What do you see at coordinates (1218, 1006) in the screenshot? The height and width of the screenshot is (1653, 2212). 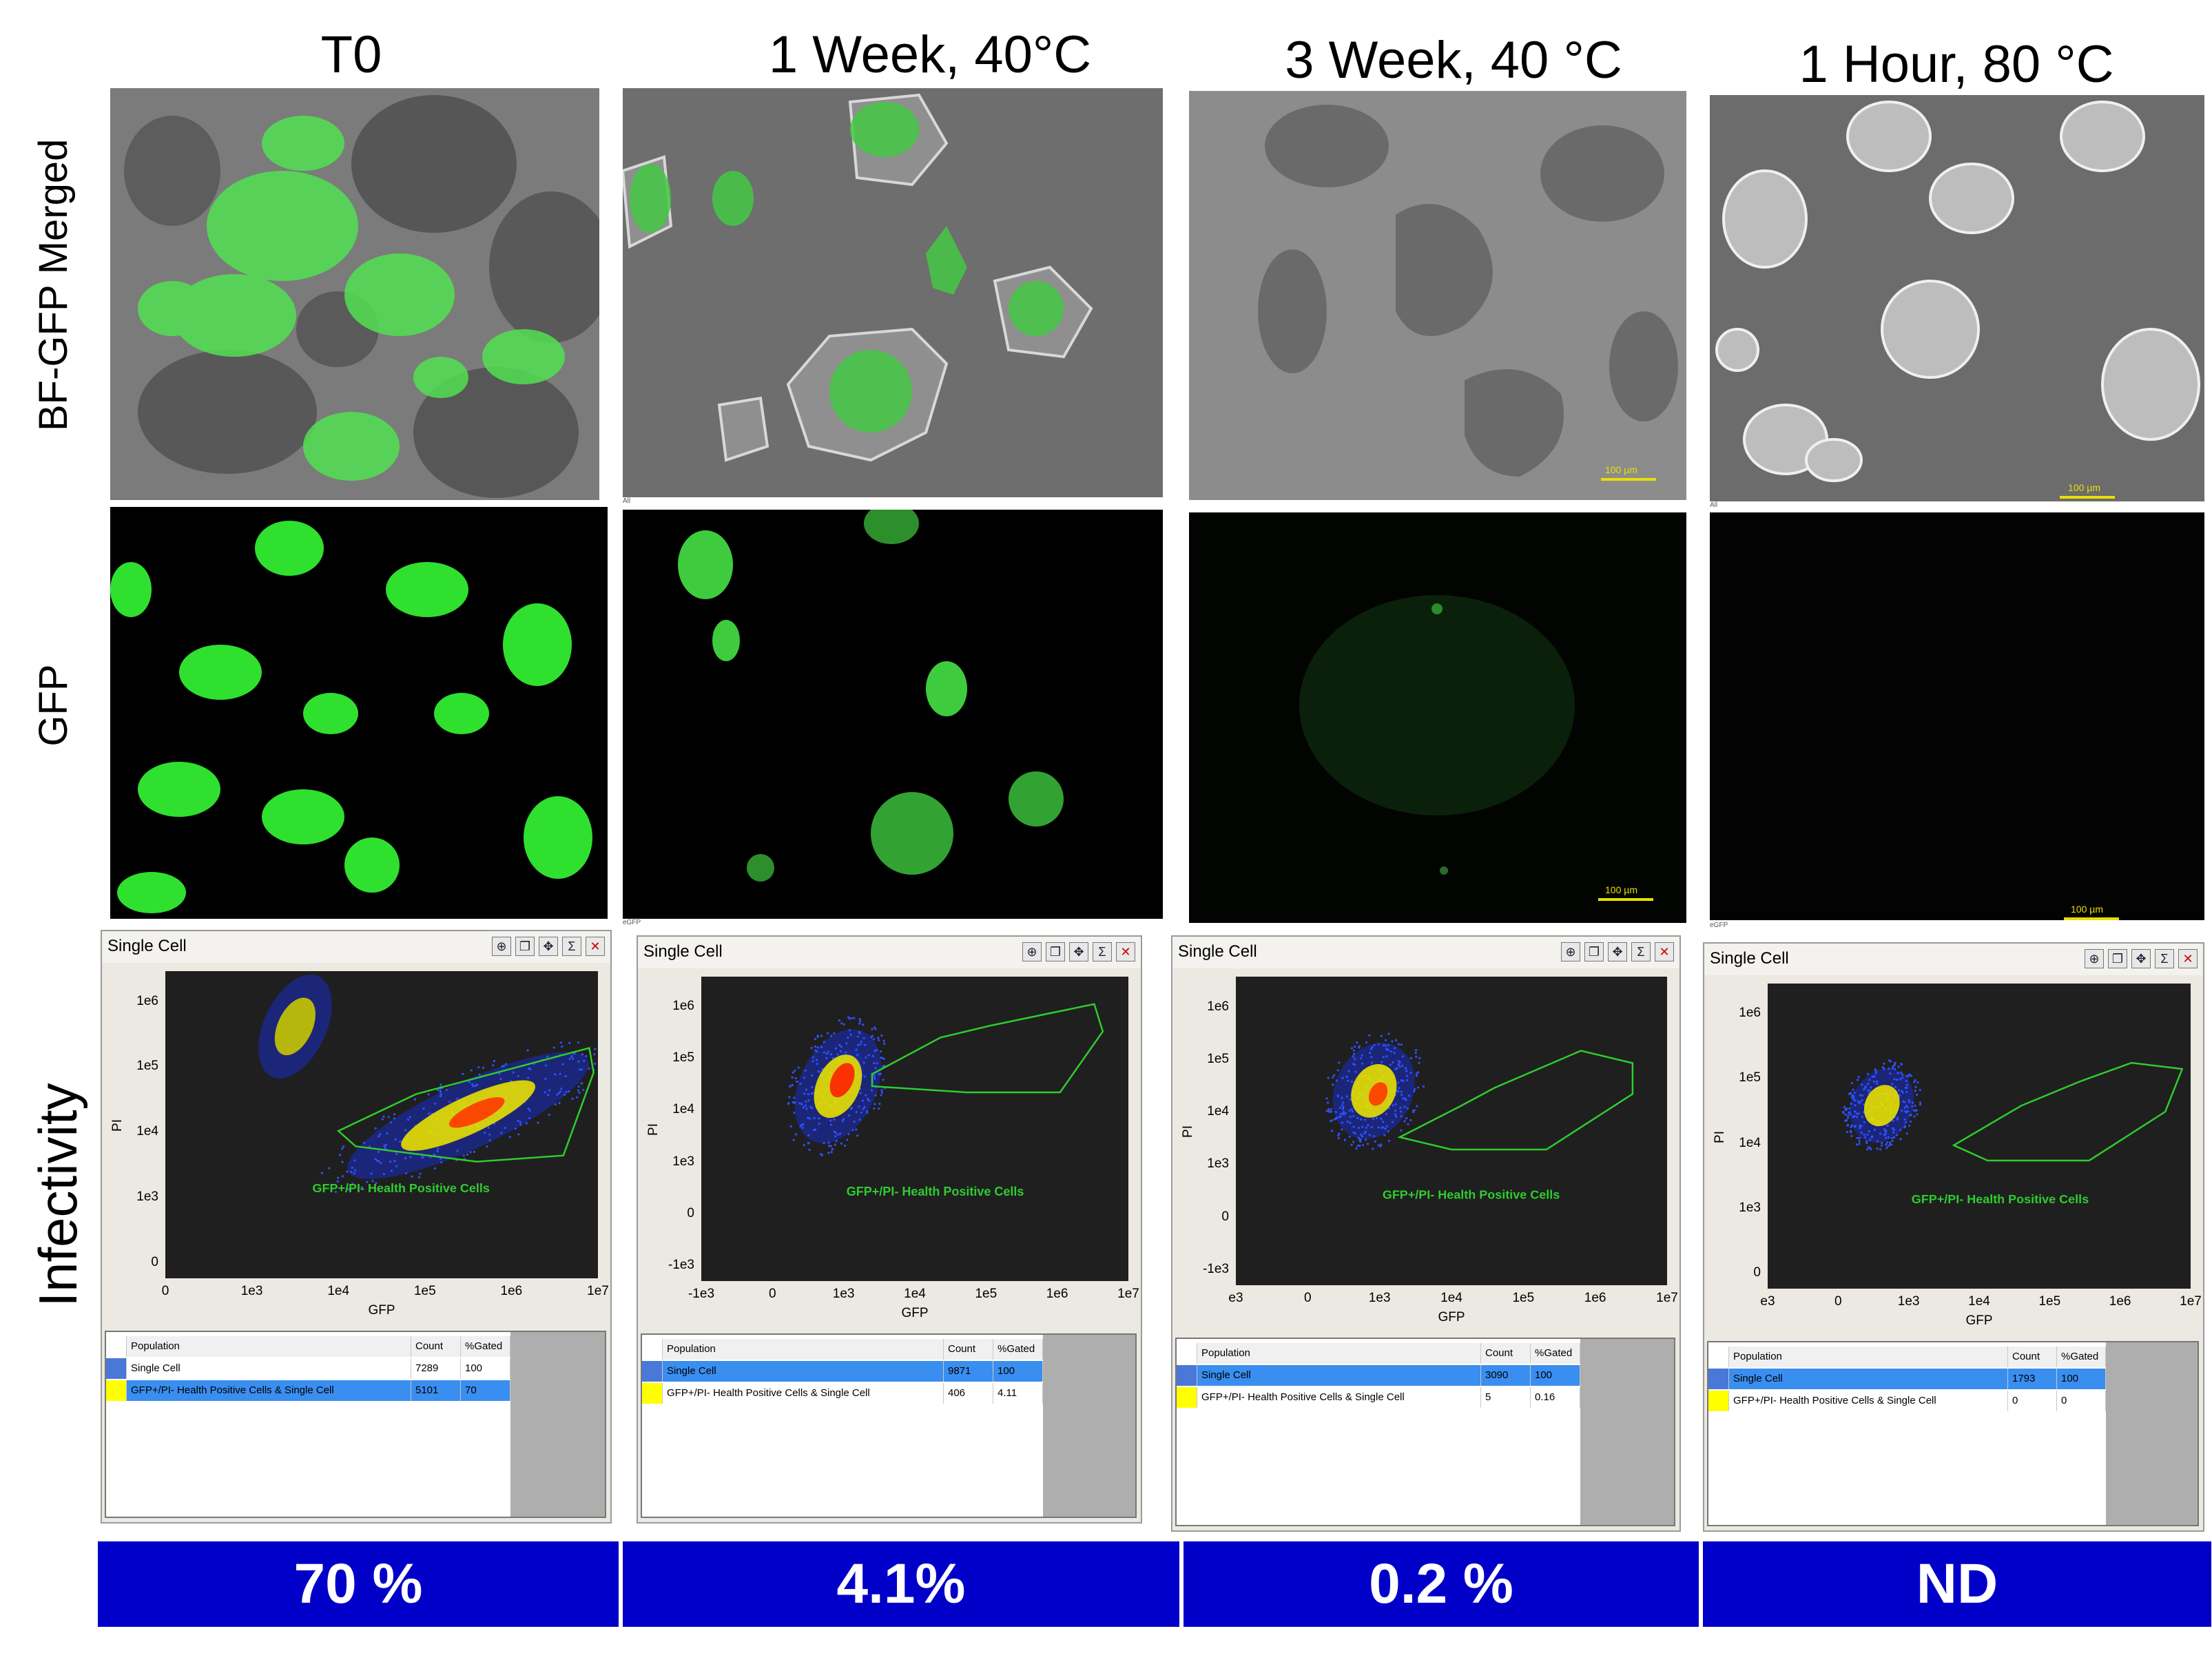 I see `y-tick-label: 1e6` at bounding box center [1218, 1006].